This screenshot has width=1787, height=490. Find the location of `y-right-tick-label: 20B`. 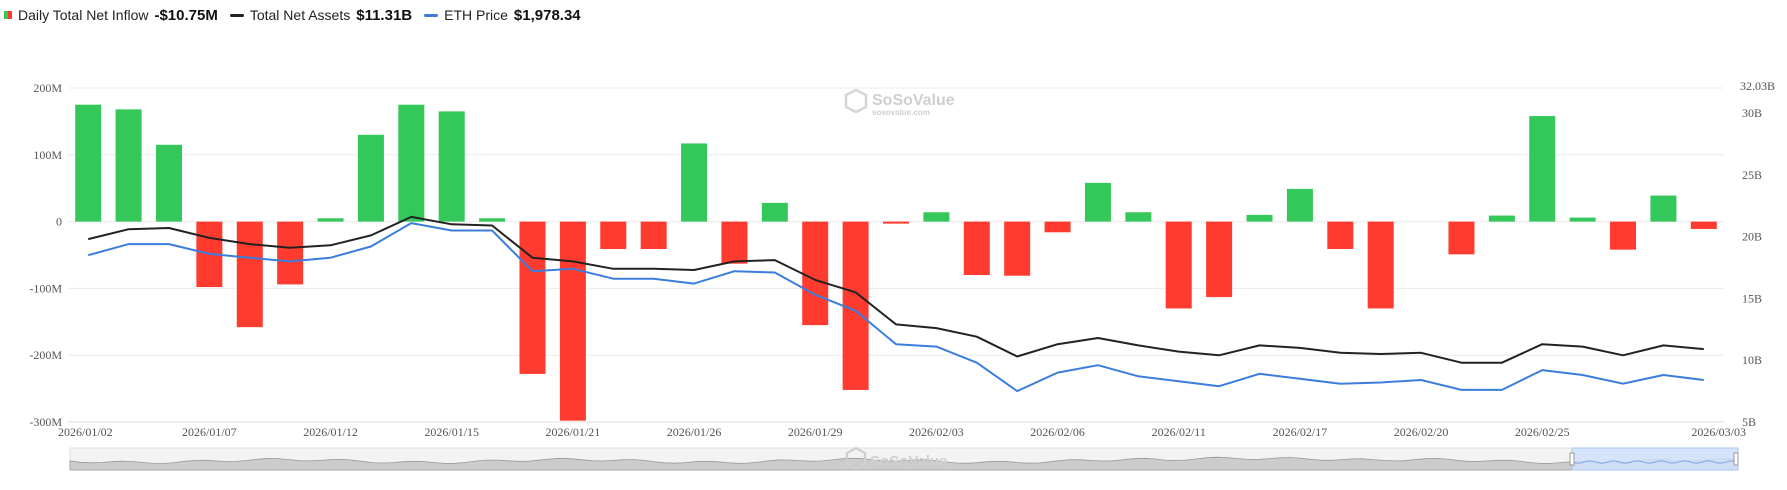

y-right-tick-label: 20B is located at coordinates (1752, 237).